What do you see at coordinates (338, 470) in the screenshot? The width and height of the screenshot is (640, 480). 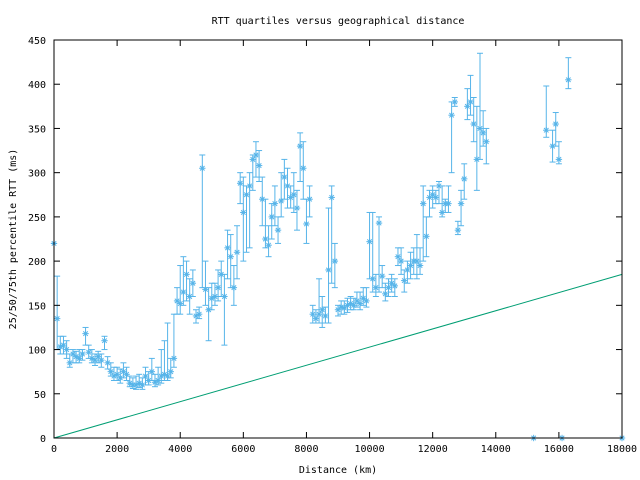 I see `x-axis-label: Distance (km)` at bounding box center [338, 470].